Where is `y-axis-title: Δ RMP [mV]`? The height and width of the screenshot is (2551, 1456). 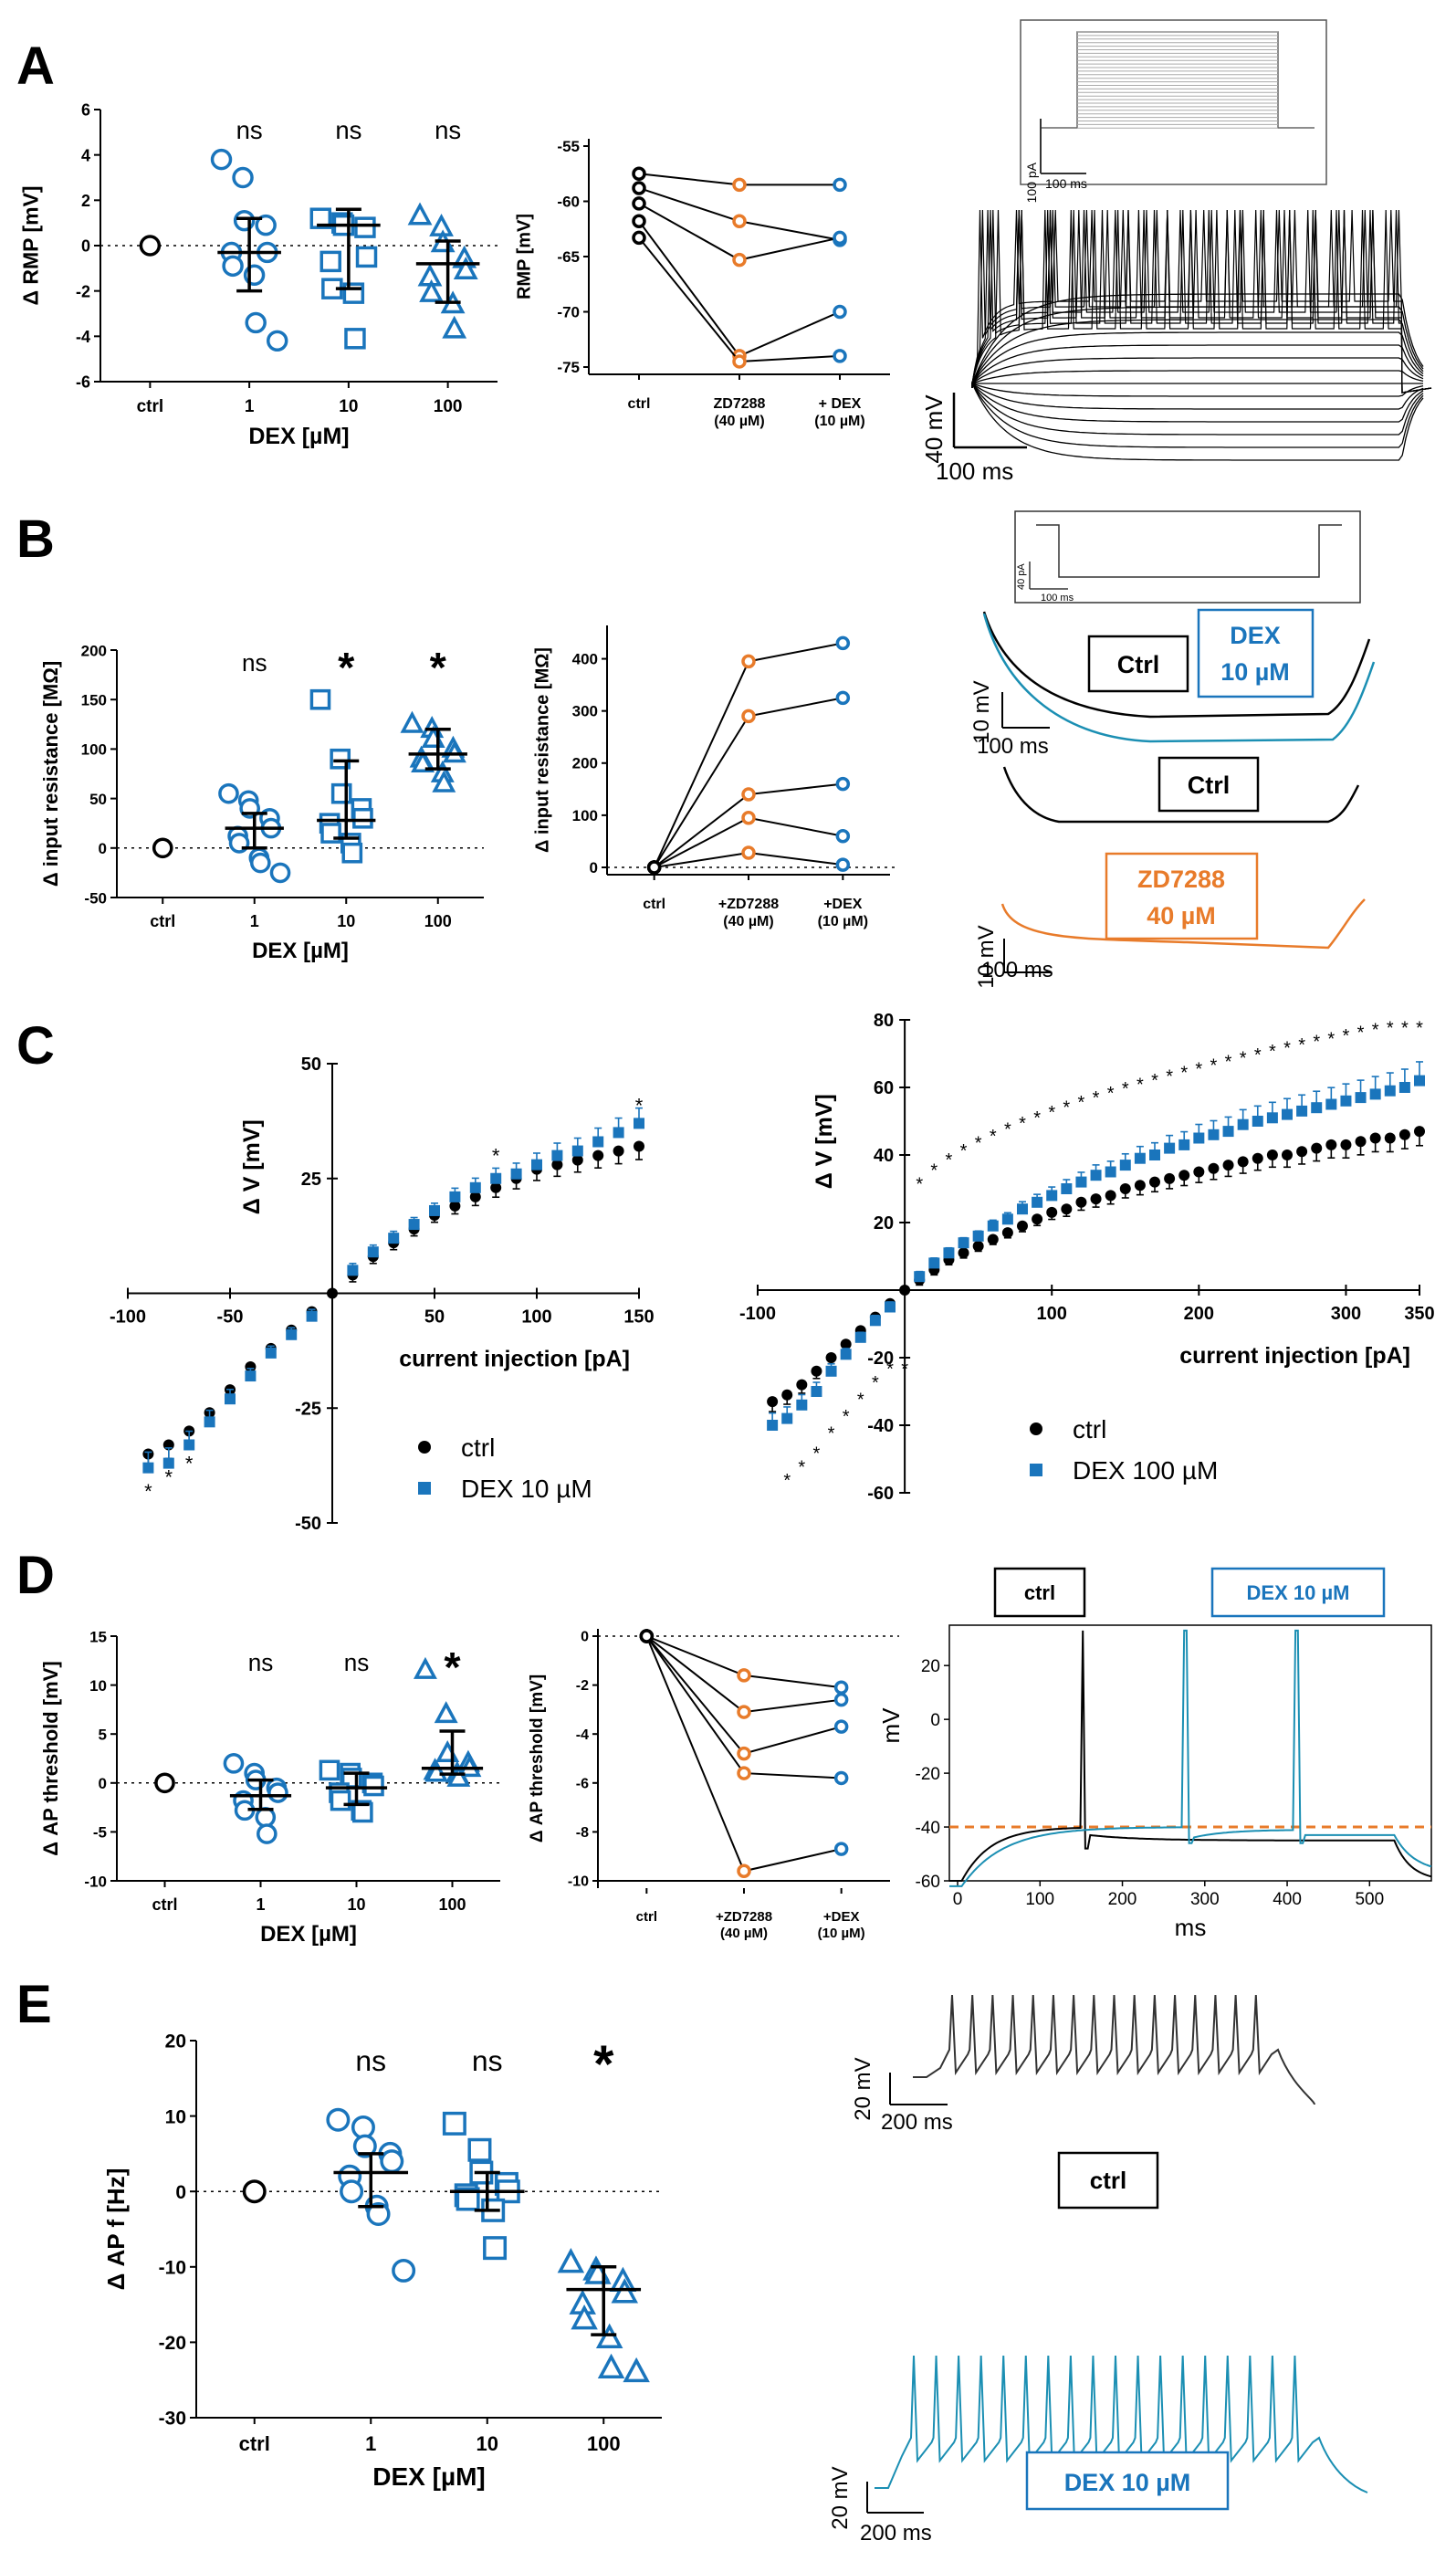 y-axis-title: Δ RMP [mV] is located at coordinates (31, 245).